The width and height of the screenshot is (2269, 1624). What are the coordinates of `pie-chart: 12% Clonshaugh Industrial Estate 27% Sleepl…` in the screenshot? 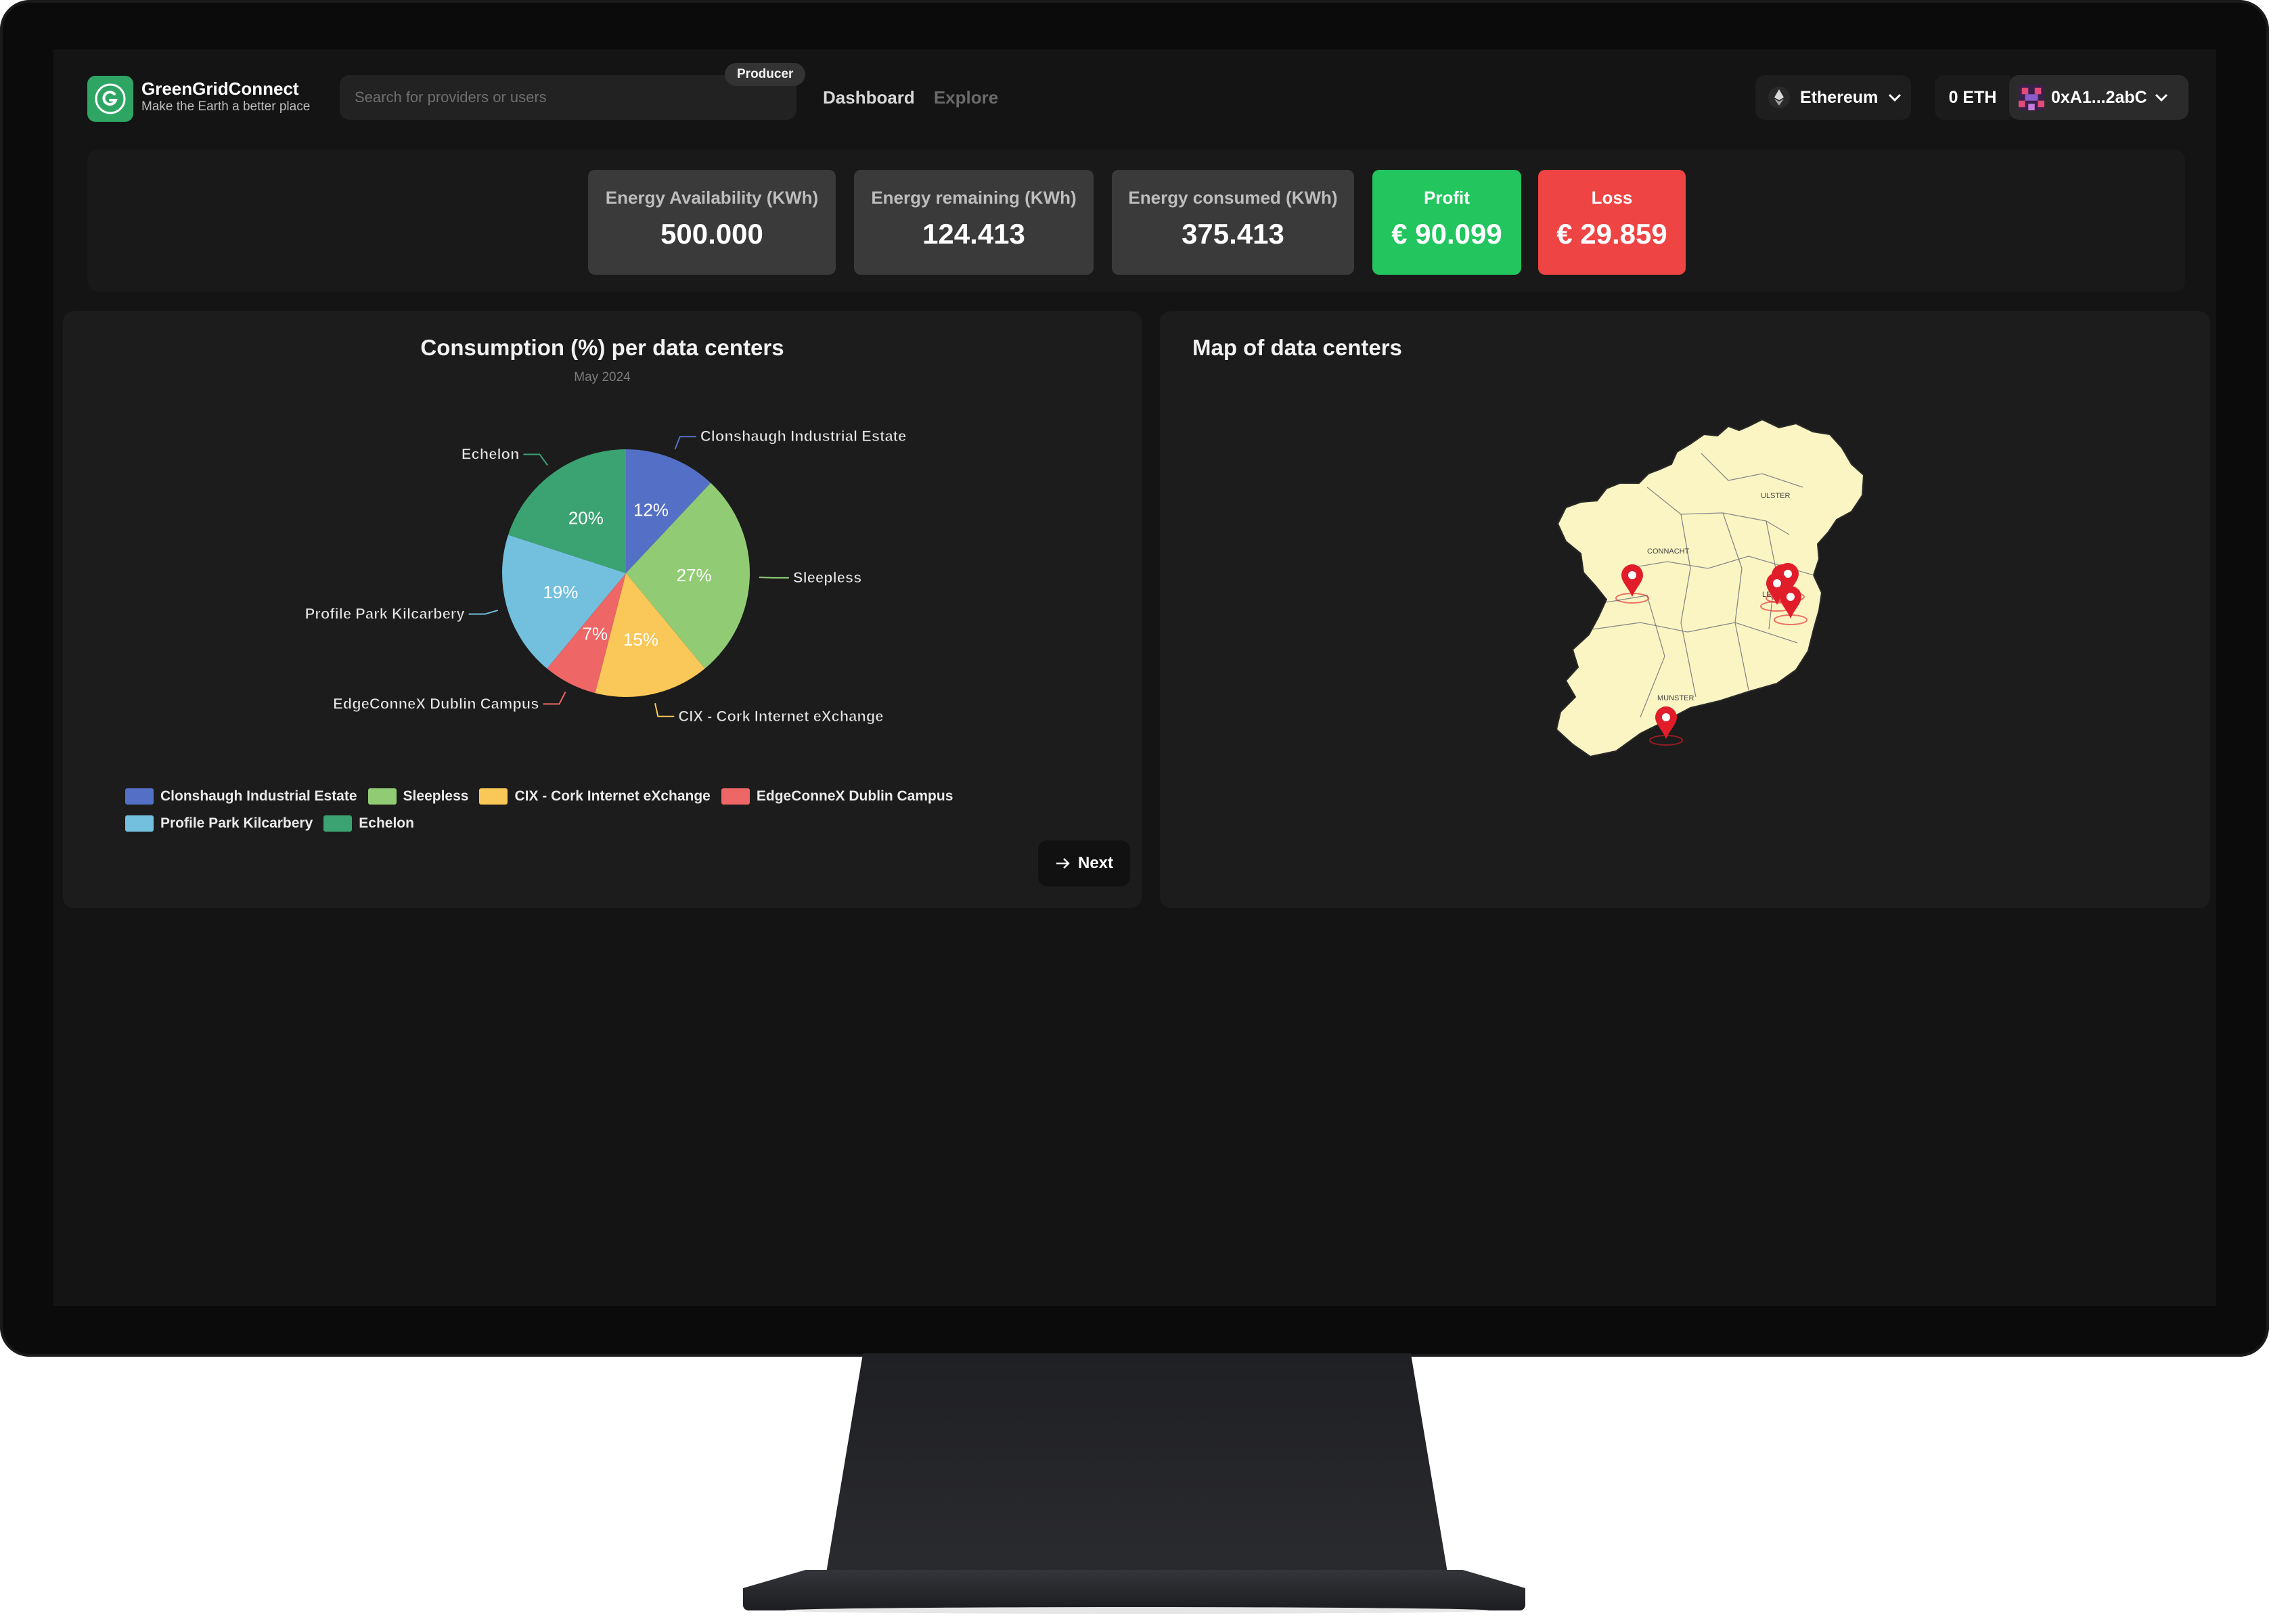 It's located at (605, 576).